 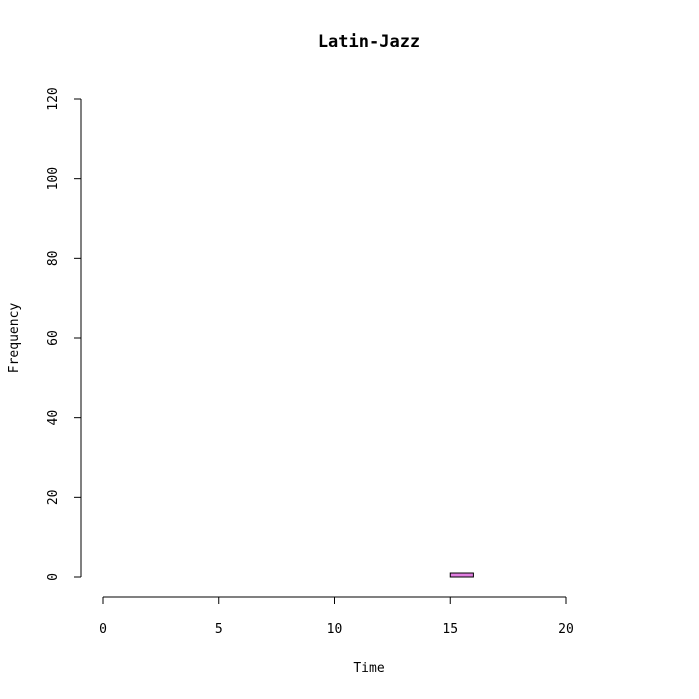 I want to click on y-tick-label: 0, so click(x=53, y=577).